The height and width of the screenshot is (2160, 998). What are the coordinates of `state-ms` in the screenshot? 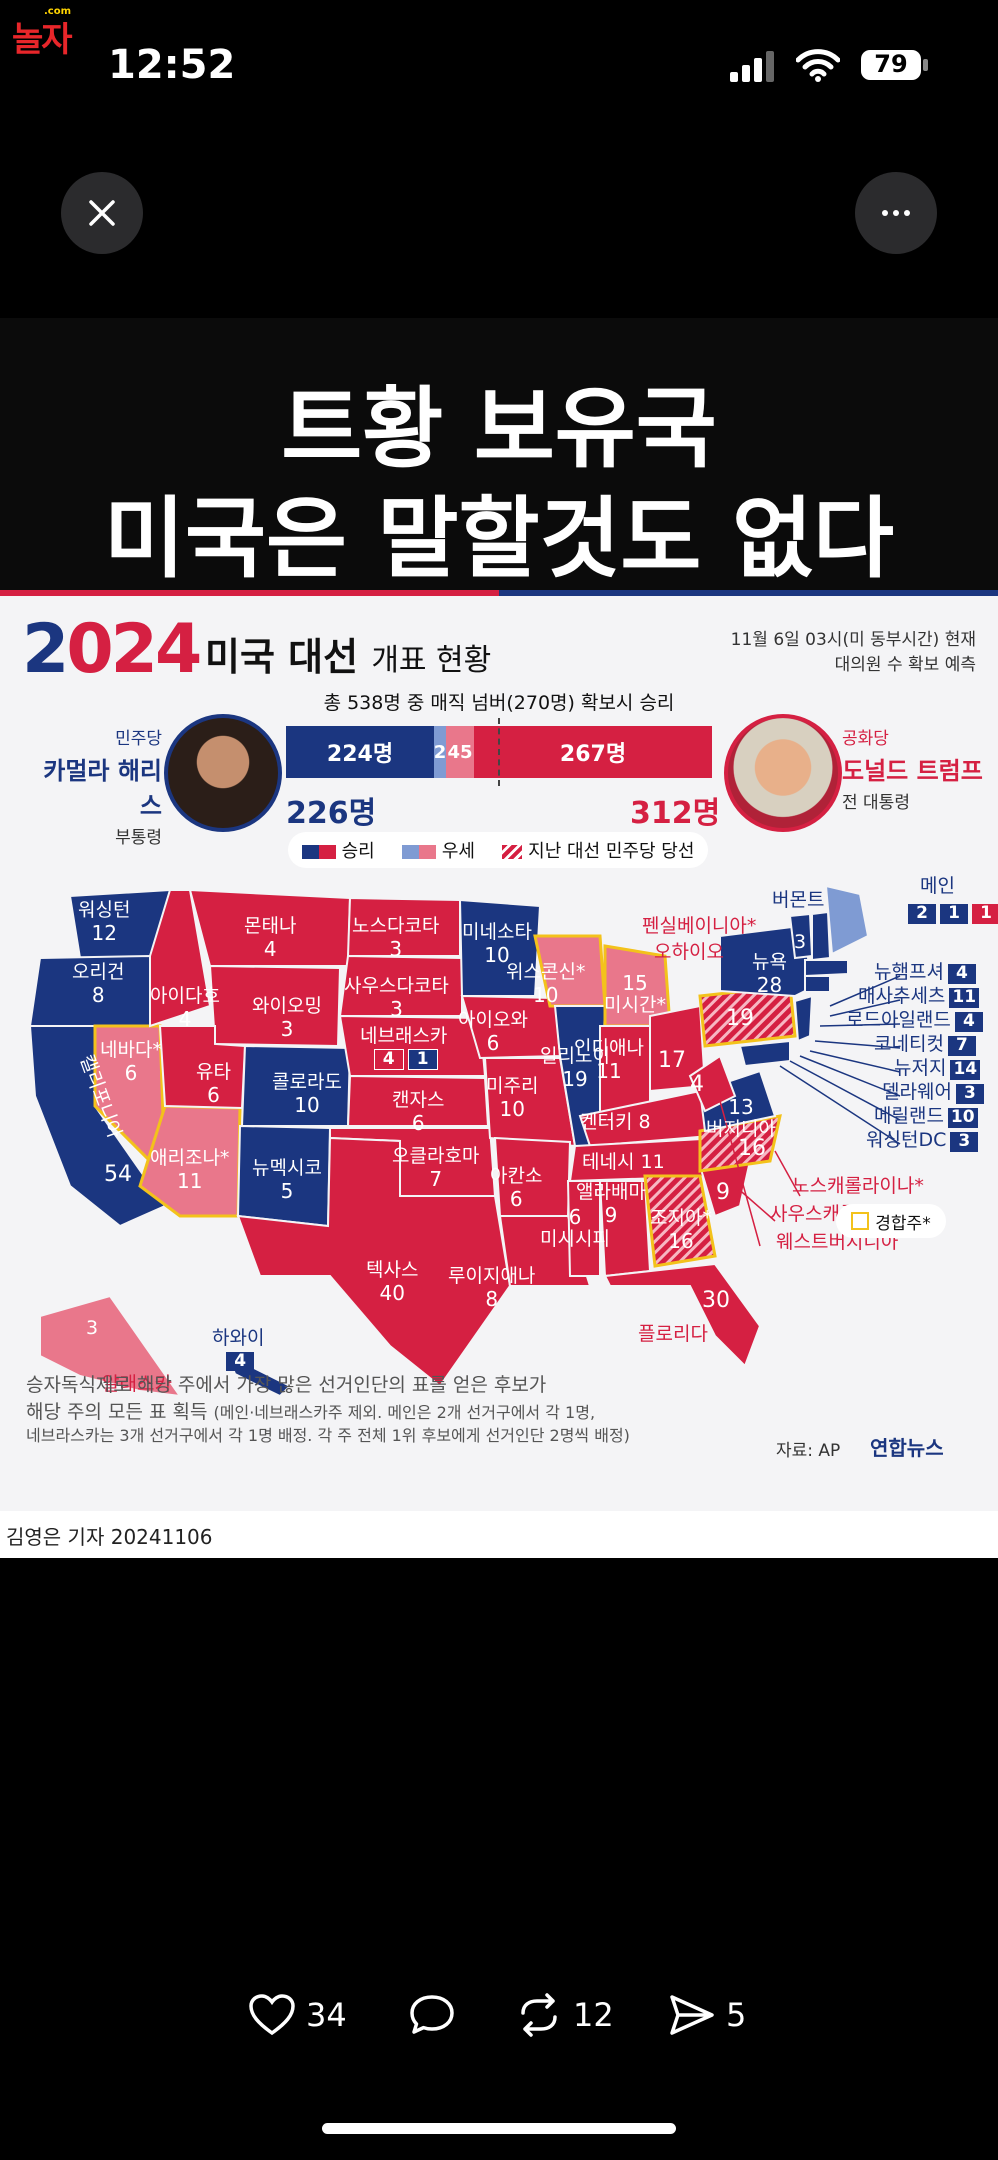 It's located at (583, 1228).